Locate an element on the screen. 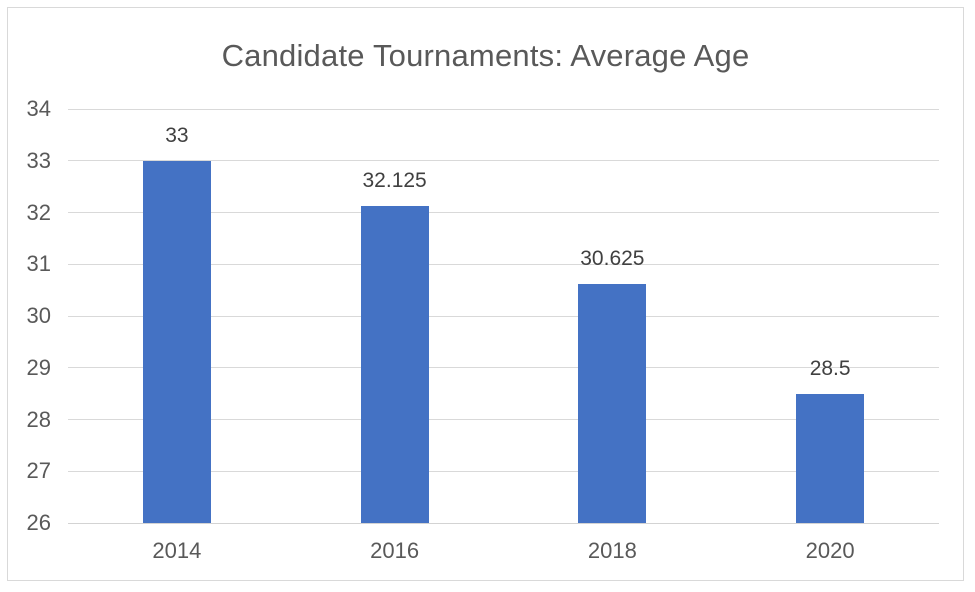  bar-2018 is located at coordinates (612, 403).